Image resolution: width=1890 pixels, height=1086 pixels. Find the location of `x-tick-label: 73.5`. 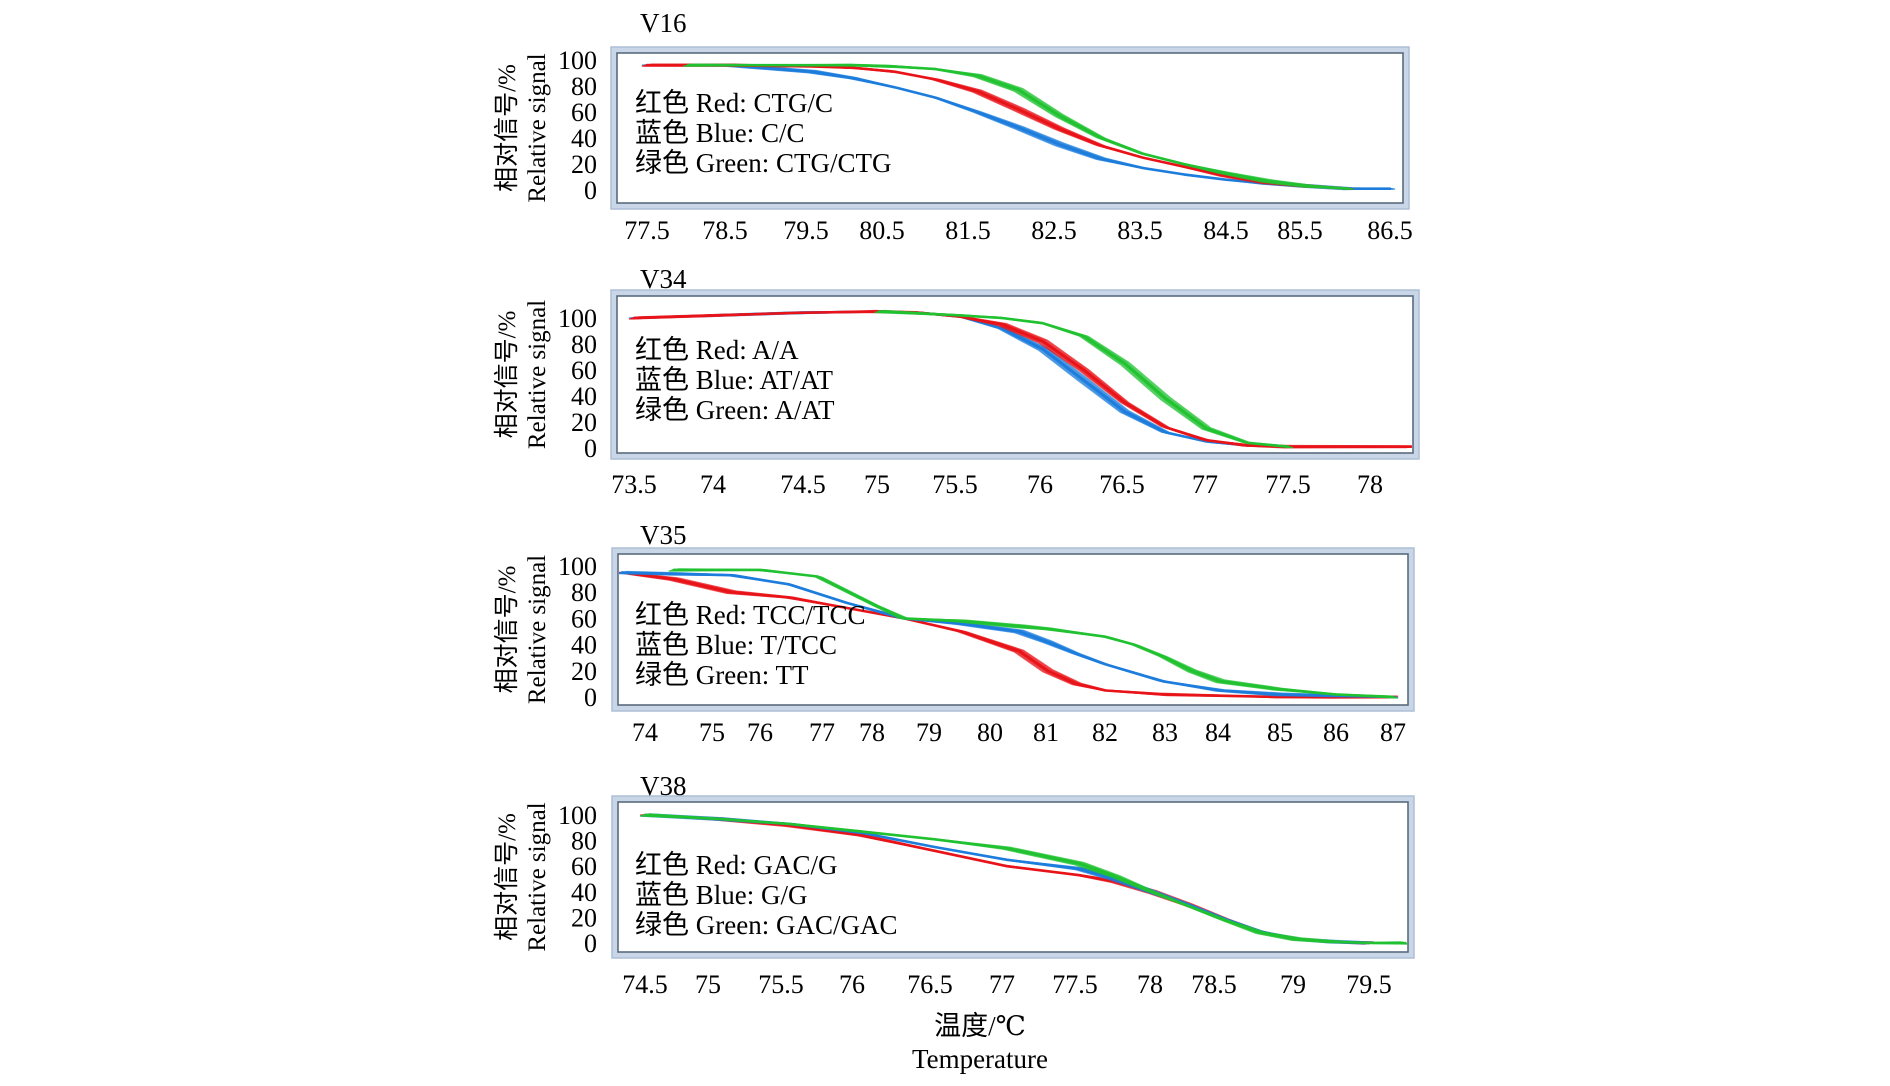

x-tick-label: 73.5 is located at coordinates (634, 484).